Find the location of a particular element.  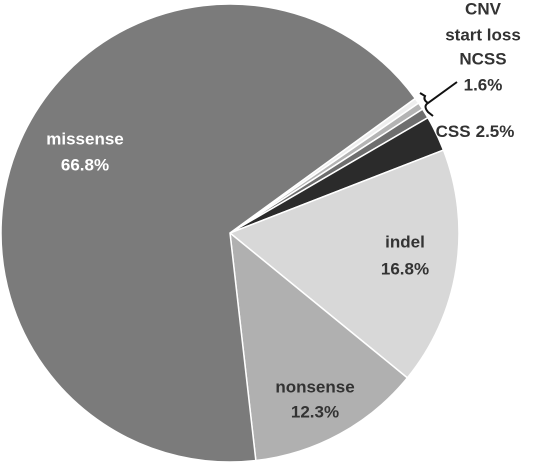

slice-label: nonsense is located at coordinates (314, 386).